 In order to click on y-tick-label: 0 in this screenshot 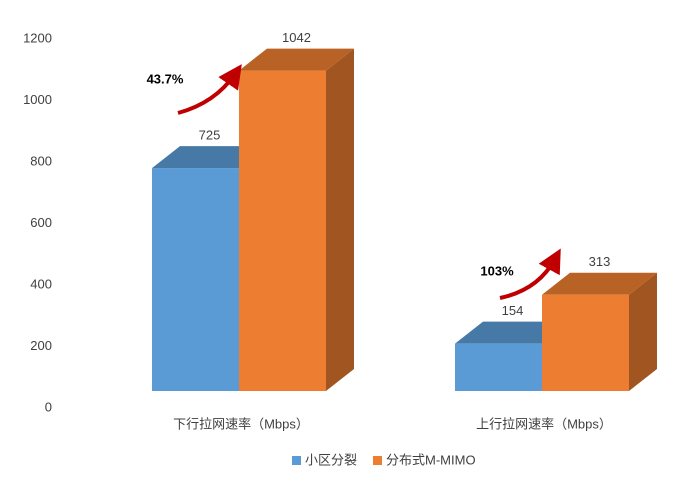, I will do `click(48, 406)`.